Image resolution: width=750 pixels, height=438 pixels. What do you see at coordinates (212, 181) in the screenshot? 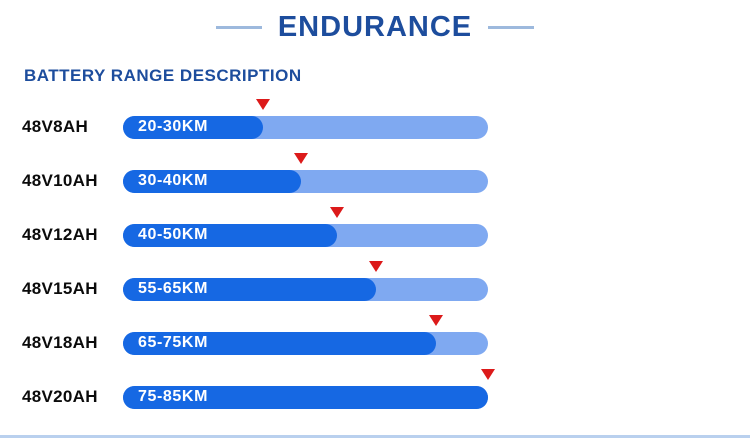
I see `bar-fill: 30-40KM` at bounding box center [212, 181].